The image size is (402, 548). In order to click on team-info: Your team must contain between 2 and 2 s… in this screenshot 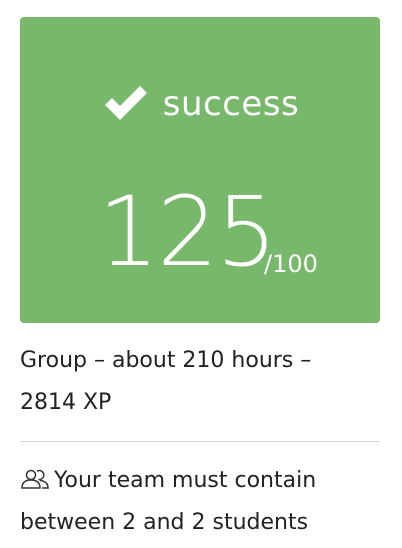, I will do `click(200, 502)`.